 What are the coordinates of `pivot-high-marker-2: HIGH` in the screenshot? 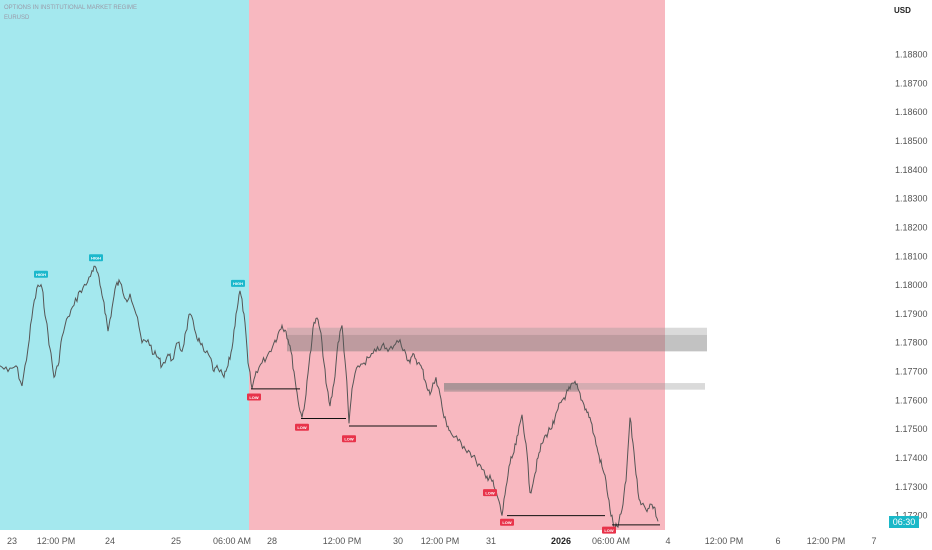 It's located at (238, 283).